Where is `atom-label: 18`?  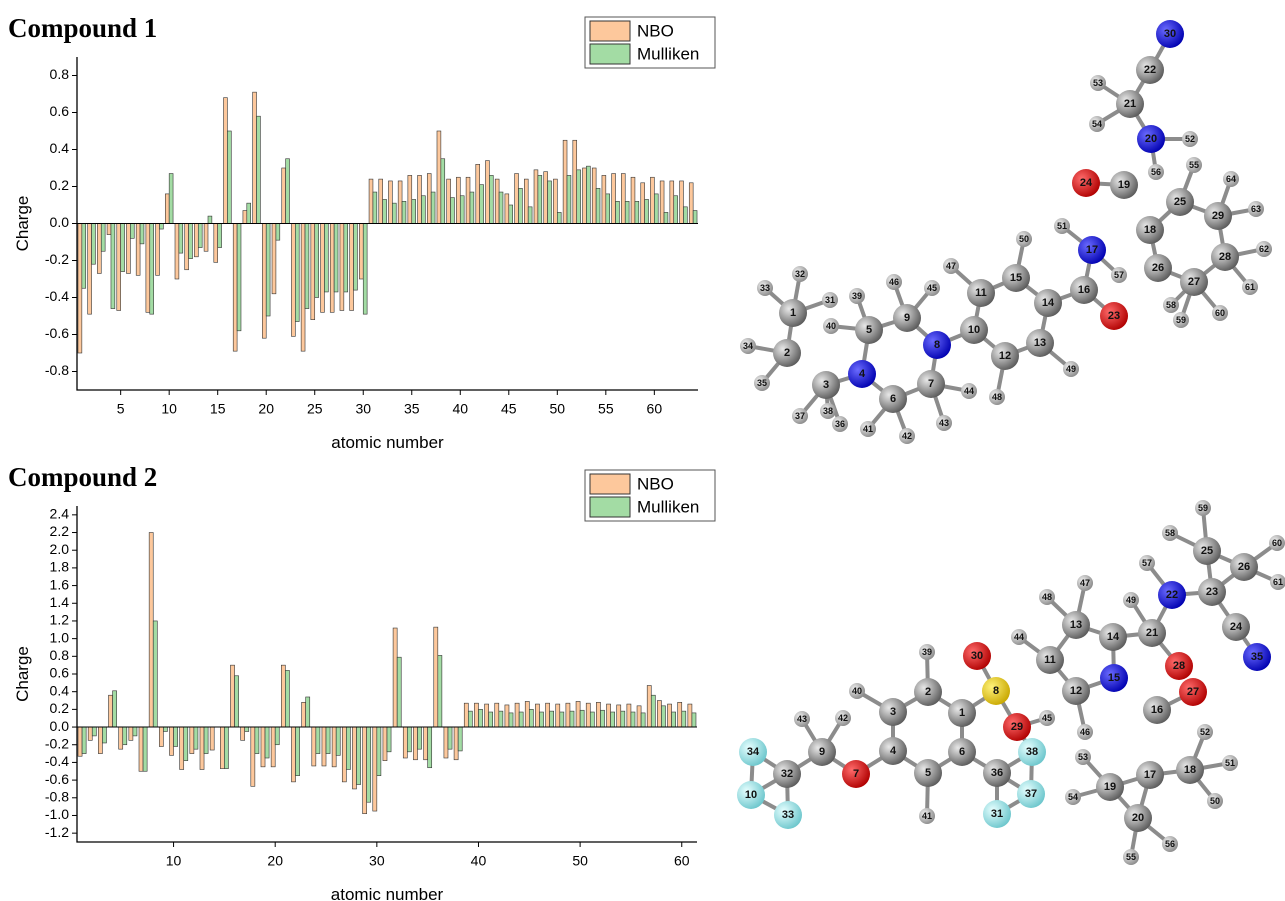
atom-label: 18 is located at coordinates (1190, 770).